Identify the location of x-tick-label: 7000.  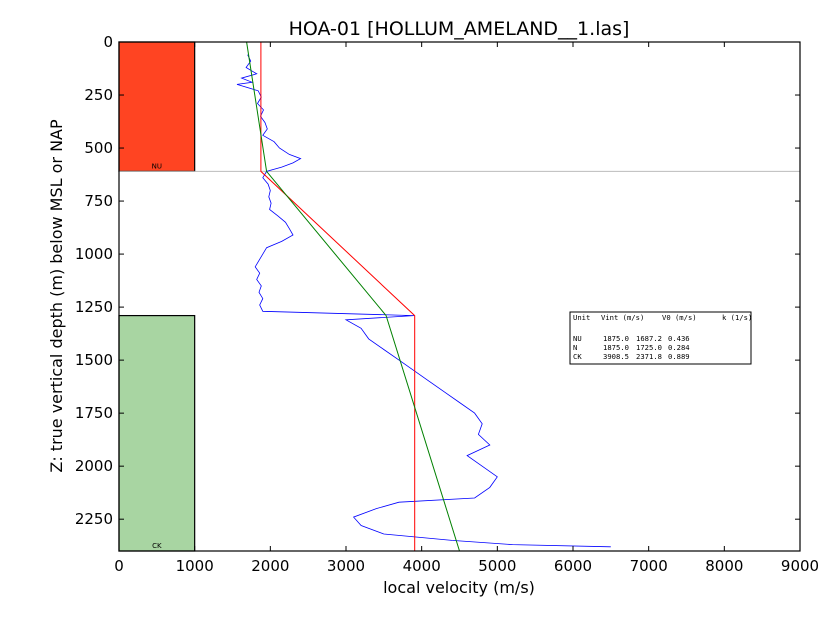
(649, 566).